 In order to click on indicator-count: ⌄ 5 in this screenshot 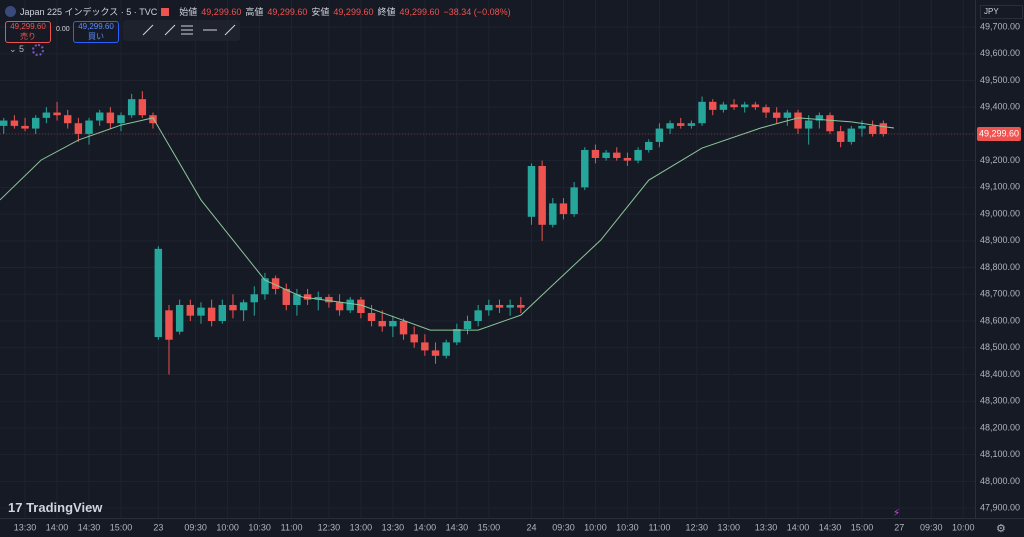, I will do `click(17, 49)`.